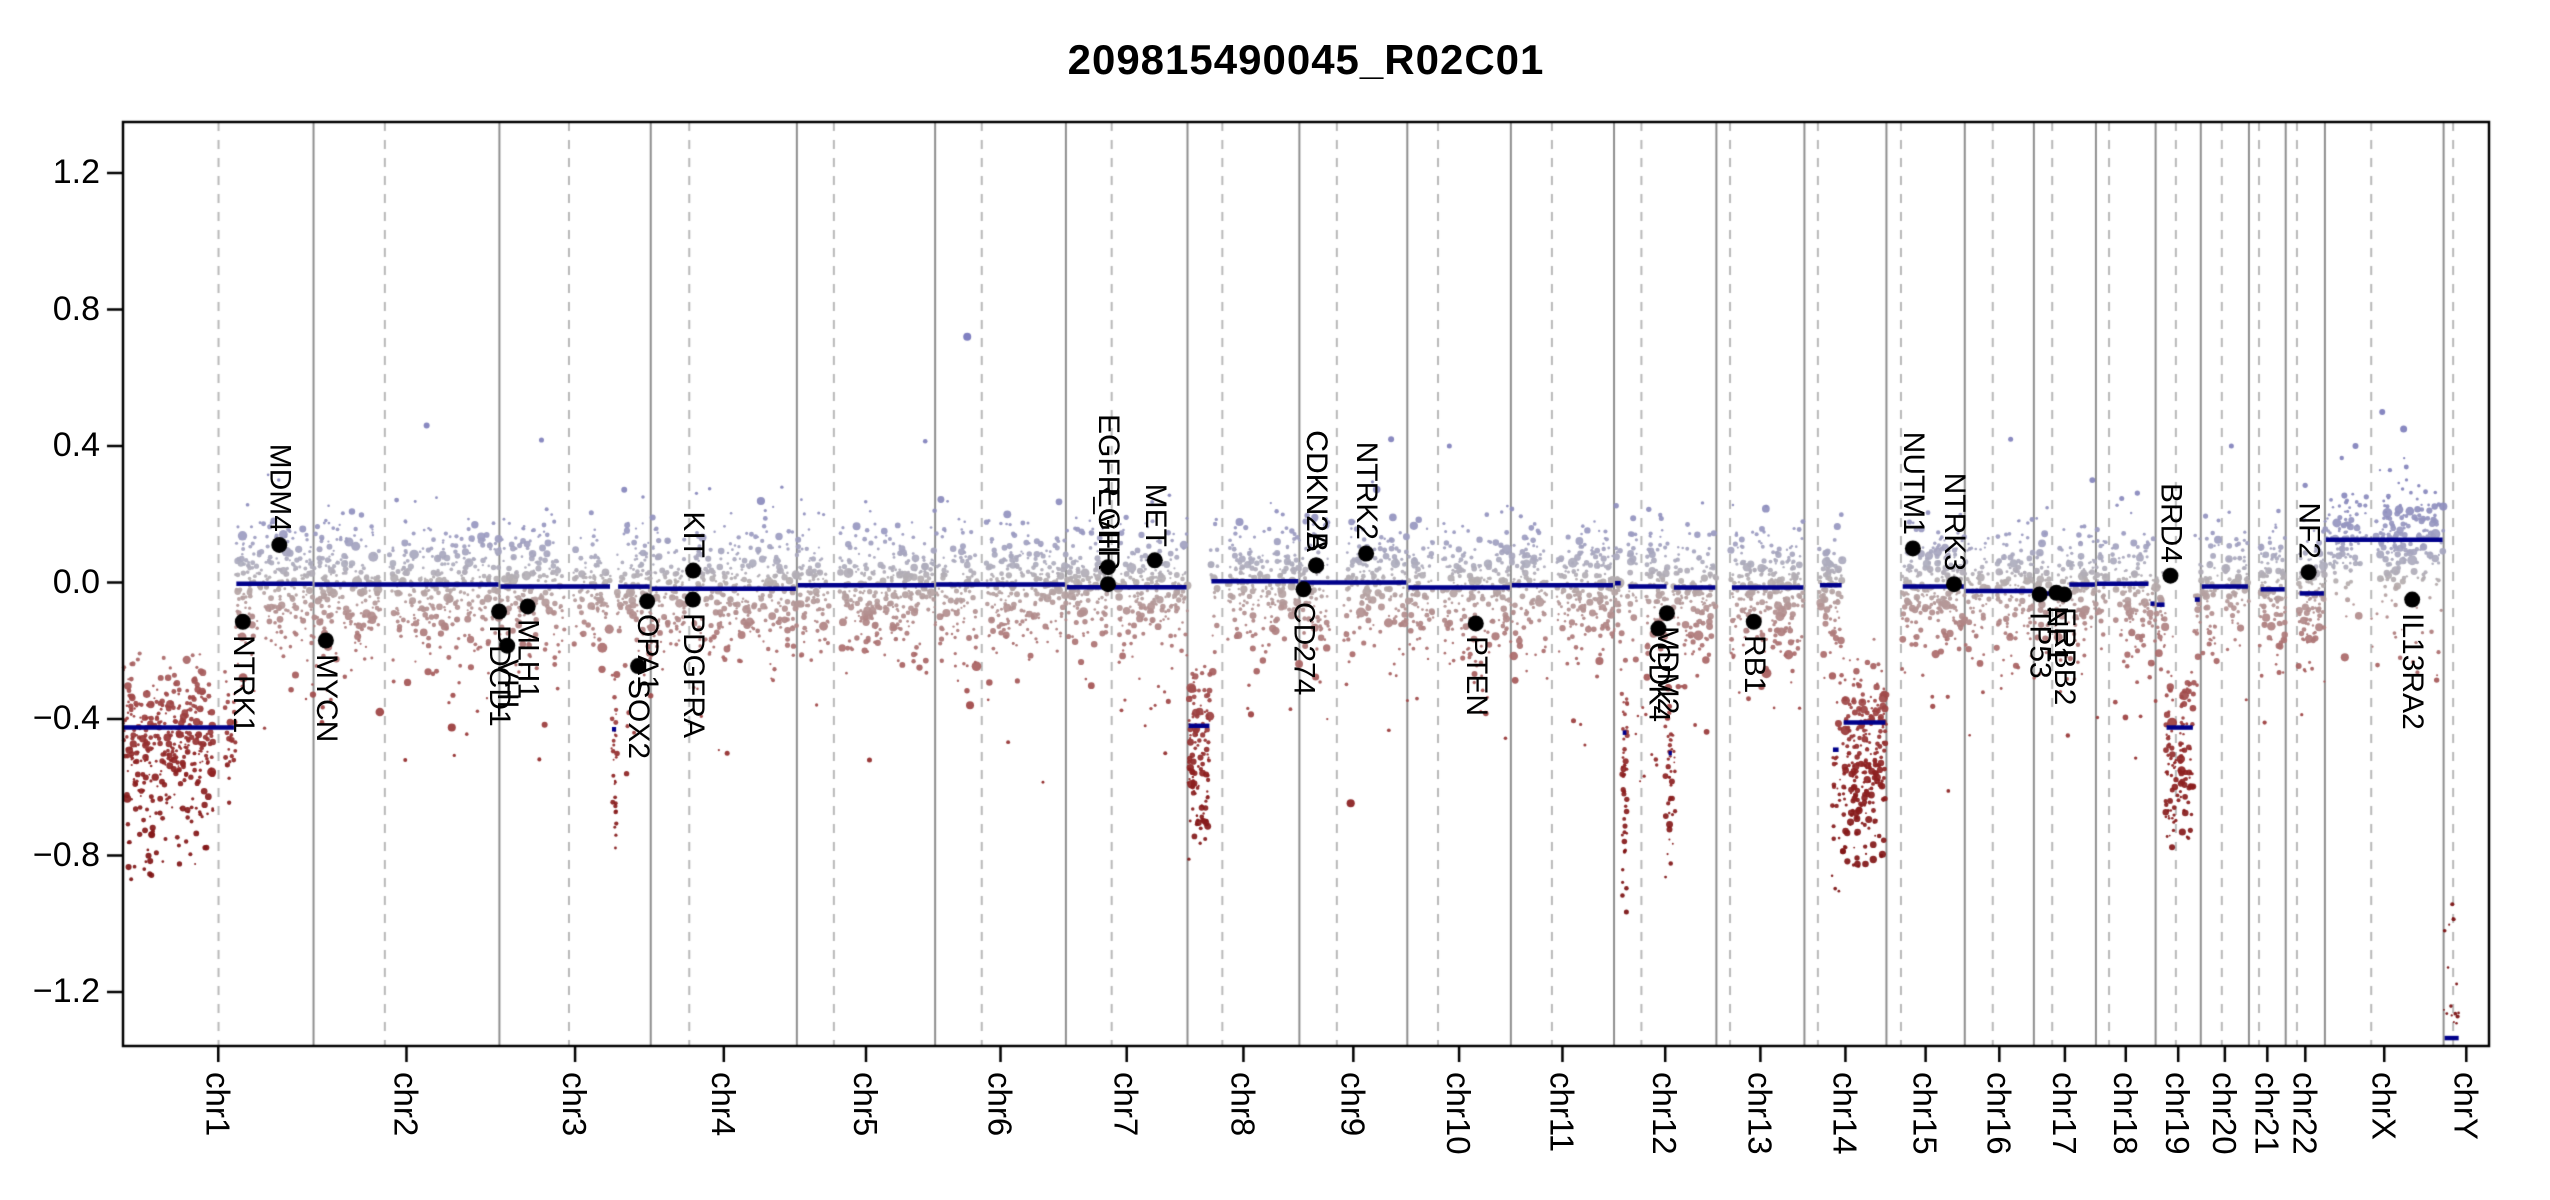 Image resolution: width=2550 pixels, height=1200 pixels. Describe the element at coordinates (1999, 1113) in the screenshot. I see `x-tick-label-chr16: chr16` at that location.